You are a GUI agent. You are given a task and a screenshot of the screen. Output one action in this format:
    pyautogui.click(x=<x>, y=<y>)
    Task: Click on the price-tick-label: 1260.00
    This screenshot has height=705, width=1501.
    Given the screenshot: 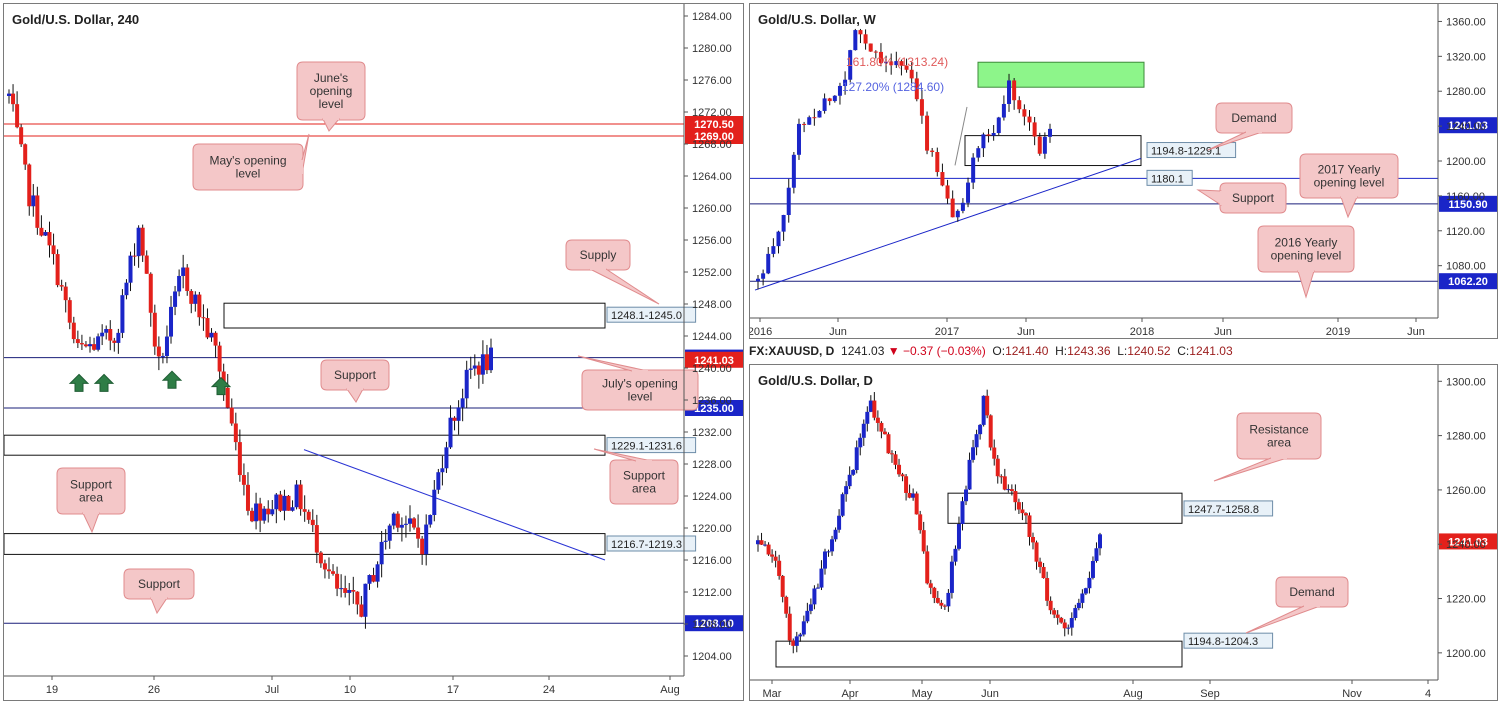 What is the action you would take?
    pyautogui.click(x=712, y=209)
    